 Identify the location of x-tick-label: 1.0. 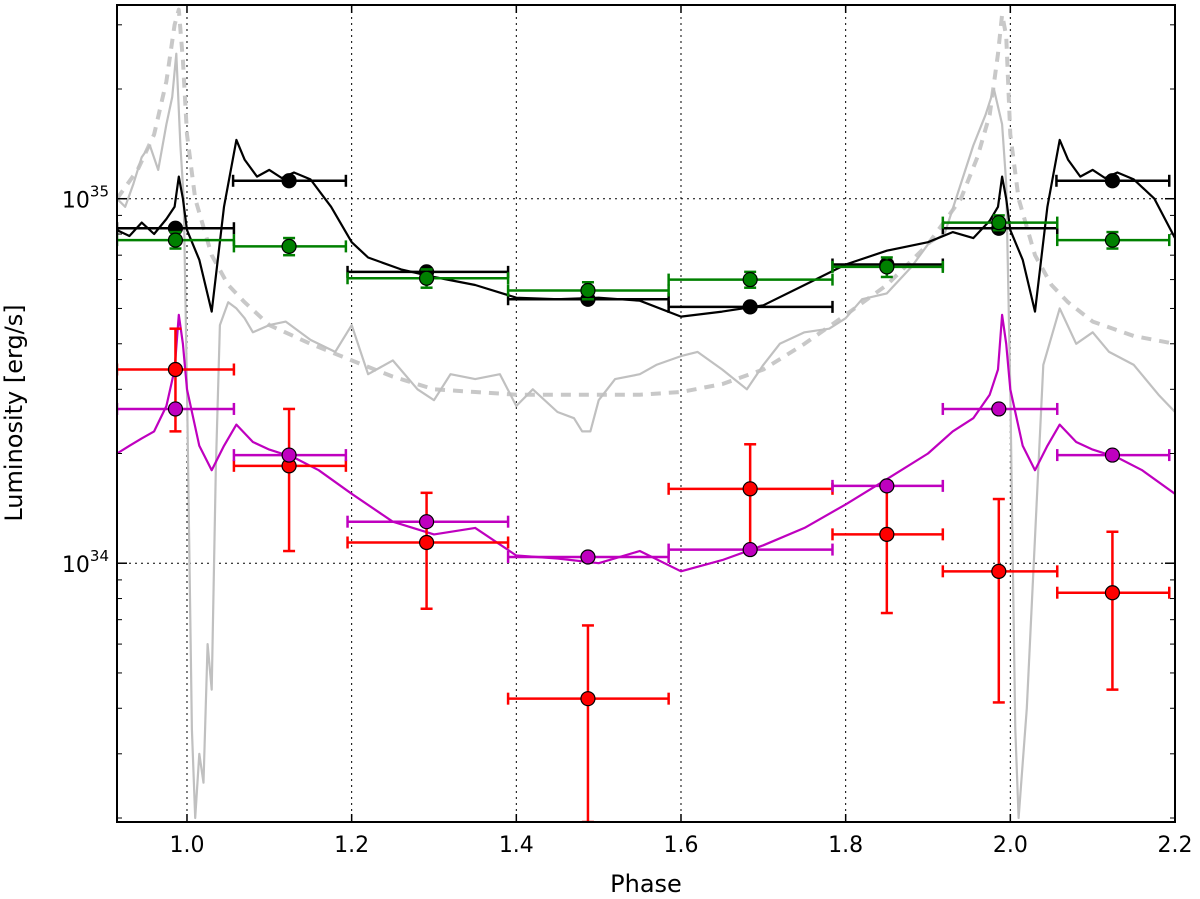
(186, 845).